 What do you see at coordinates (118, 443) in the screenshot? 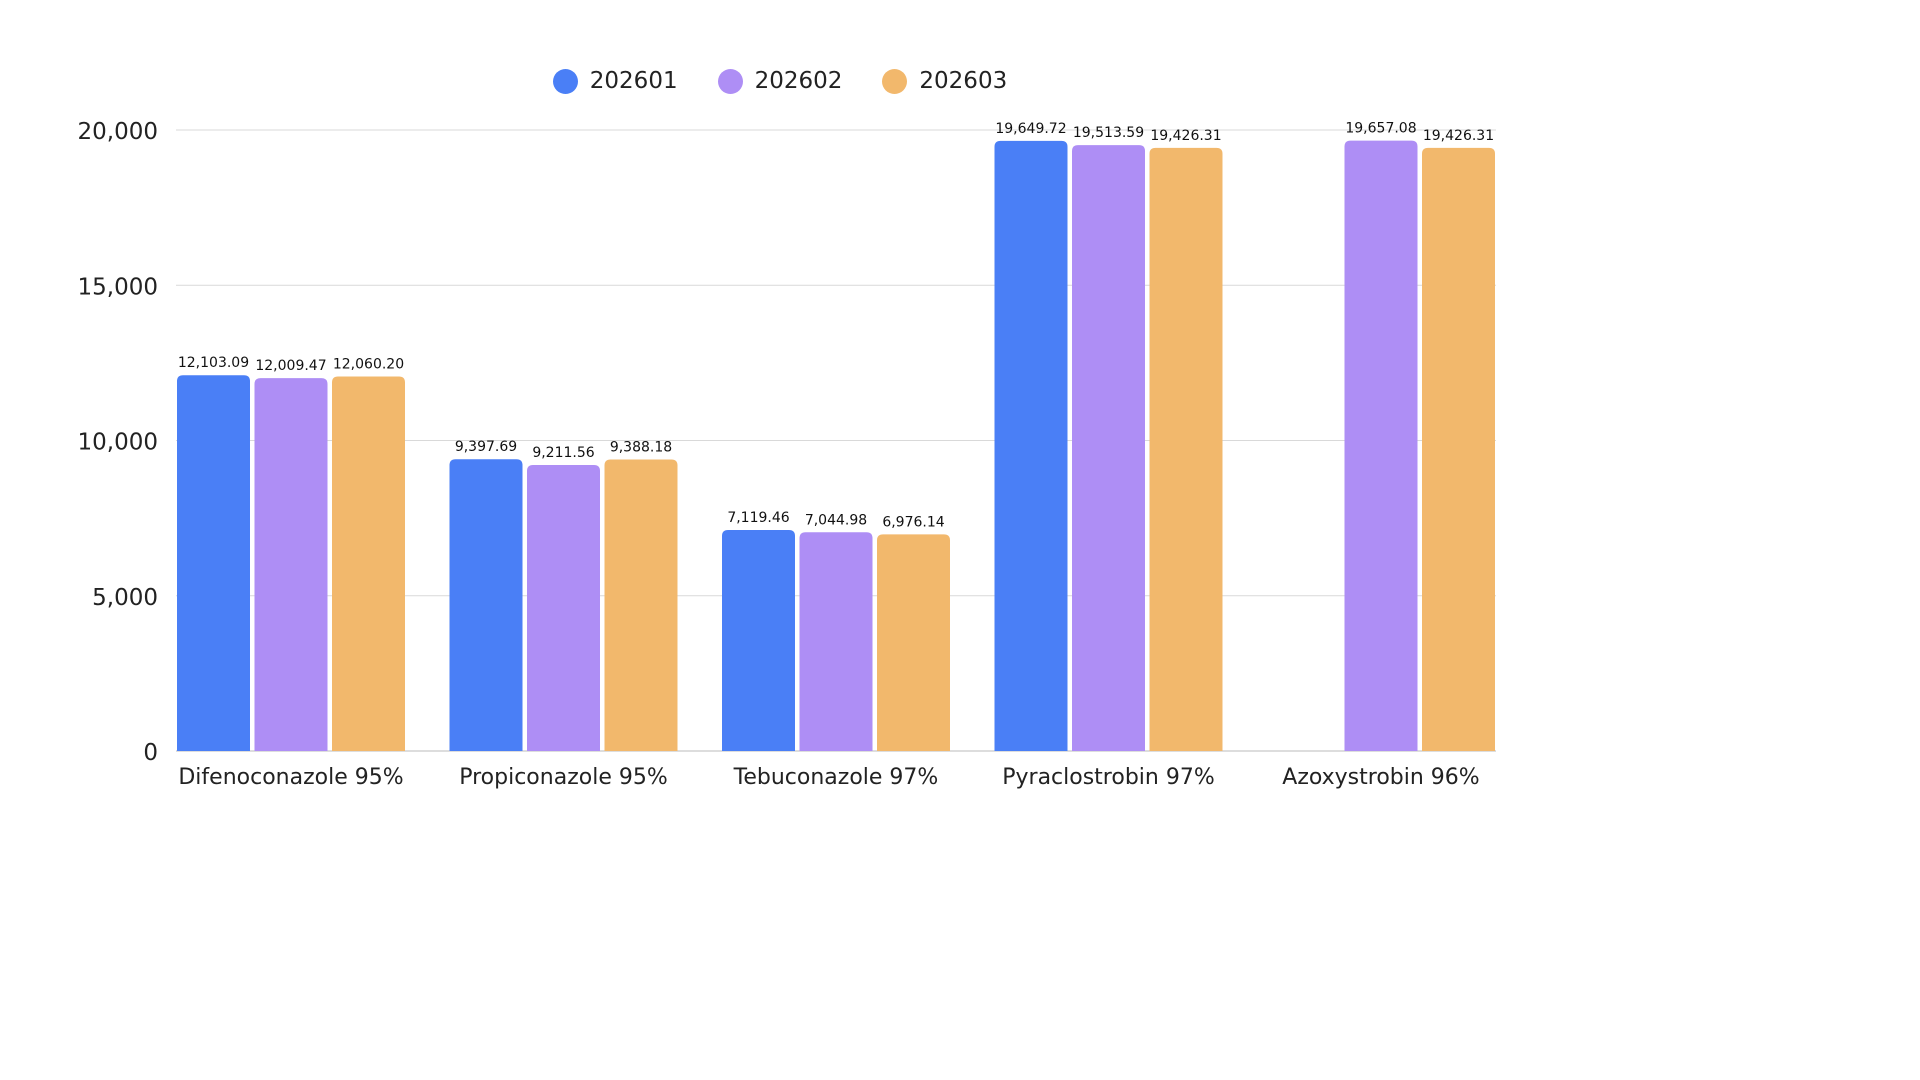
I see `y-tick-label: 10,000` at bounding box center [118, 443].